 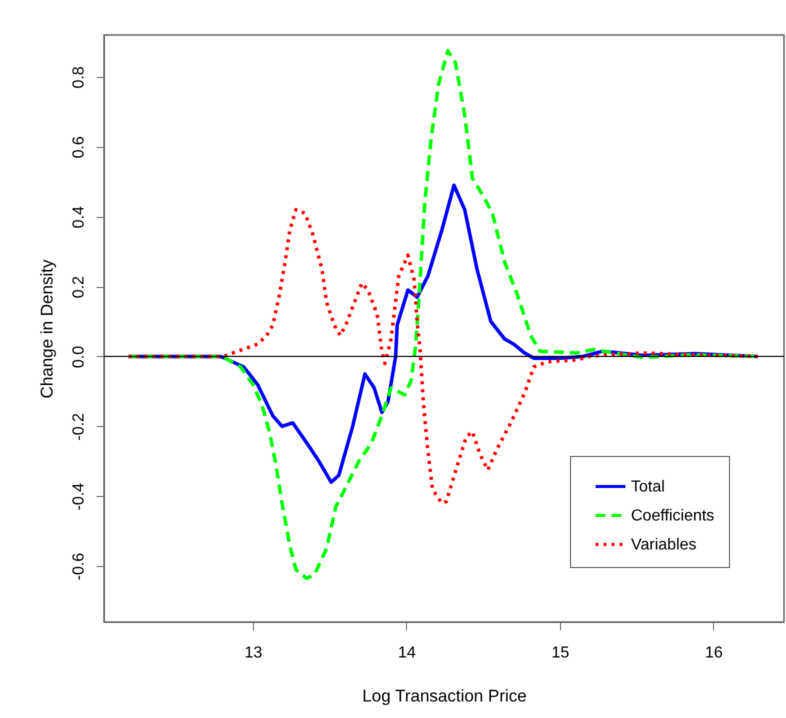 What do you see at coordinates (79, 147) in the screenshot?
I see `y-tick-label: 0.6` at bounding box center [79, 147].